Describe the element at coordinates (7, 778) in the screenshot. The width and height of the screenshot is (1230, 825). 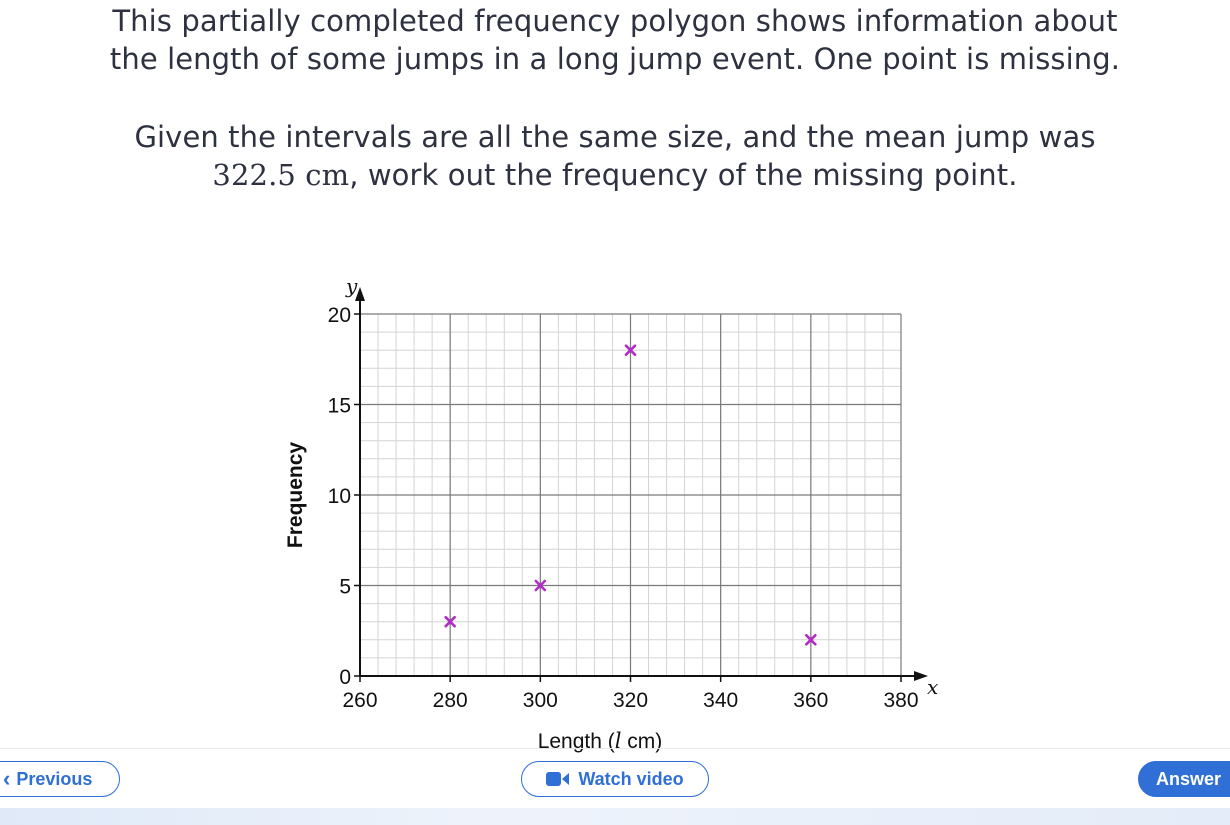
I see `chevron-left-icon: ‹` at that location.